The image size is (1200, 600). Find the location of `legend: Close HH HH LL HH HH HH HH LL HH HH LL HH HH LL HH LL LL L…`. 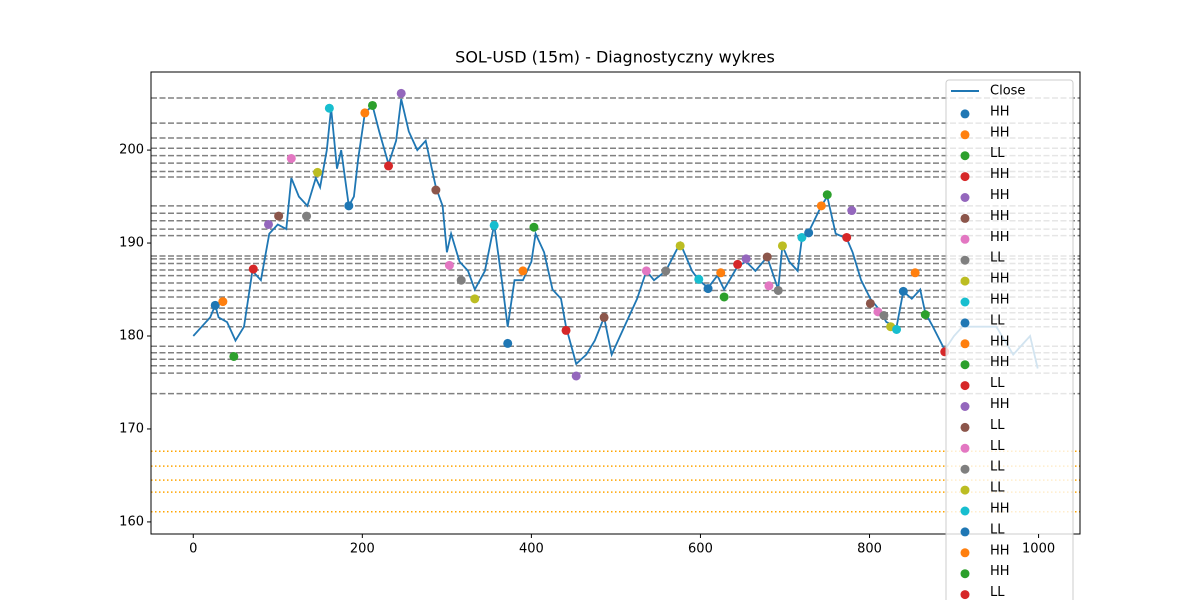

legend: Close HH HH LL HH HH HH HH LL HH HH LL HH HH LL HH LL LL L… is located at coordinates (1009, 339).